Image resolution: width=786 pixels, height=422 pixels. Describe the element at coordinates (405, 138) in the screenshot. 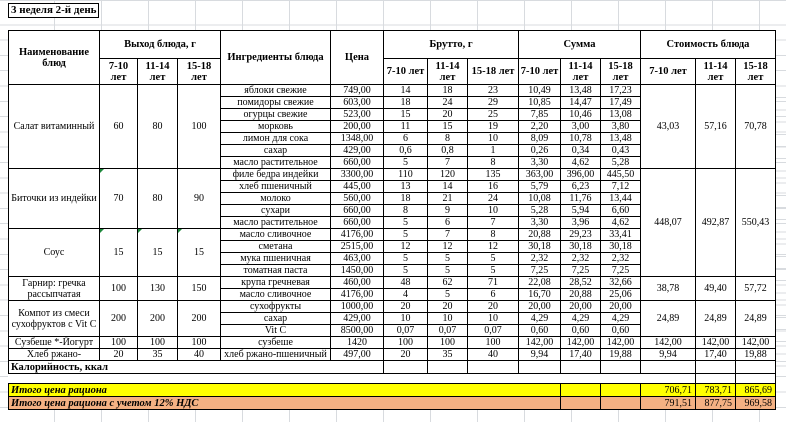

I see `gross-weight-cell: 6` at that location.